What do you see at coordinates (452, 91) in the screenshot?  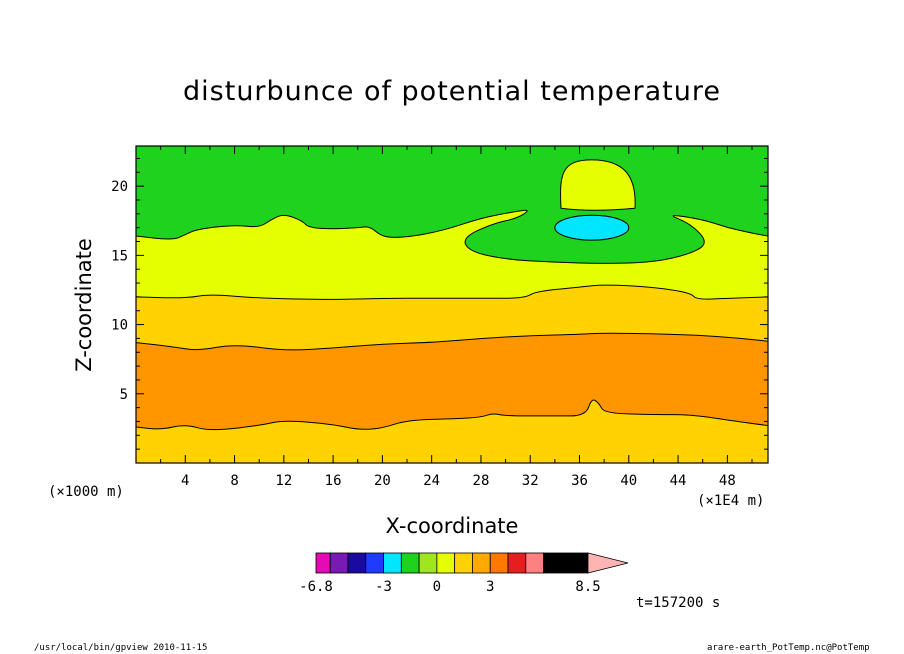 I see `chart-title: disturbunce of potential temperature` at bounding box center [452, 91].